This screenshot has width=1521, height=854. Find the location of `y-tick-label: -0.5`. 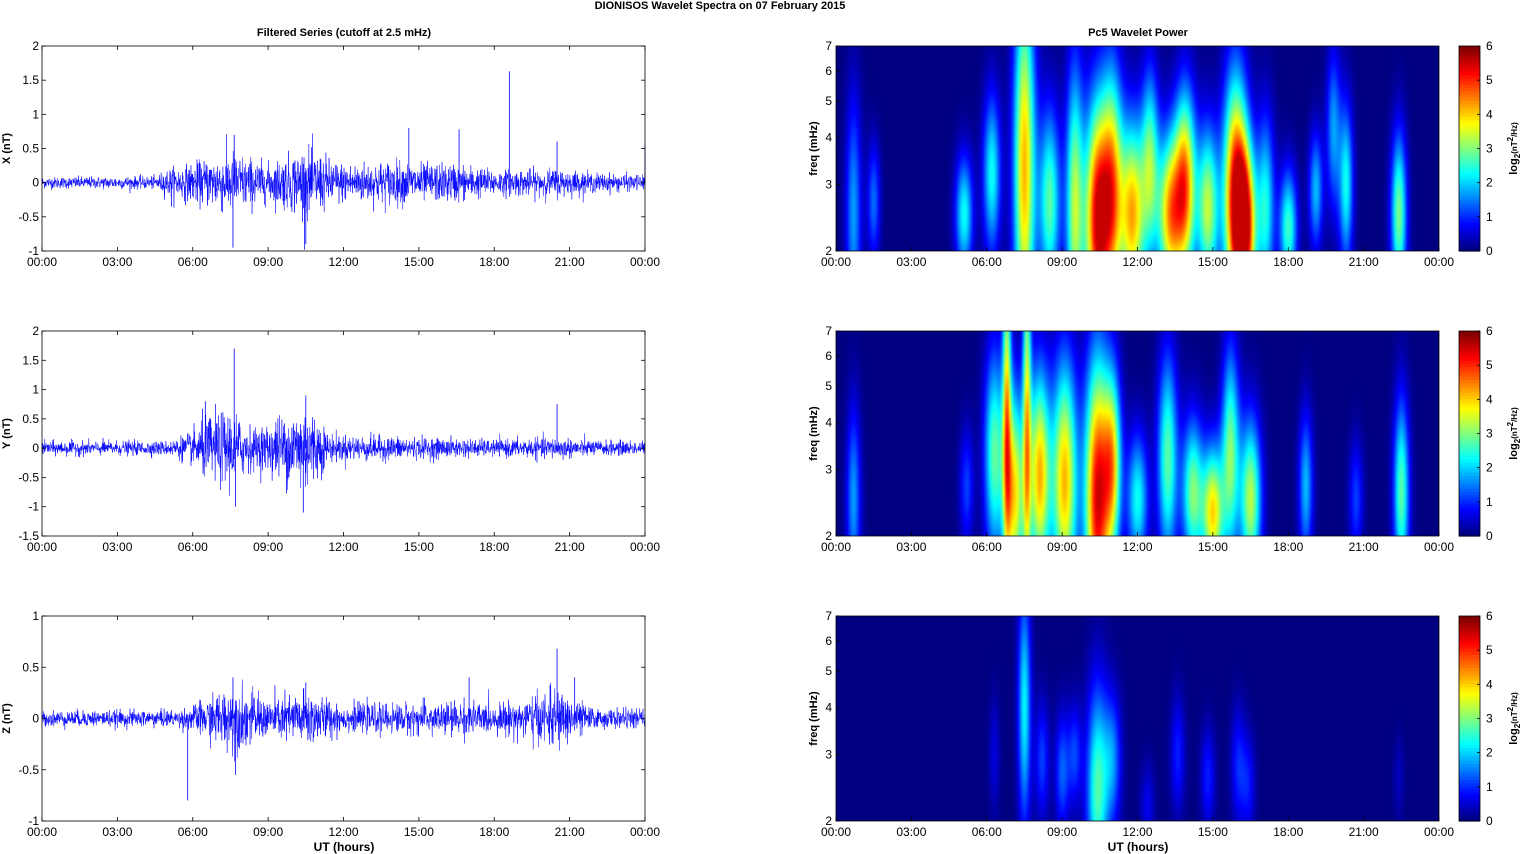

y-tick-label: -0.5 is located at coordinates (28, 217).